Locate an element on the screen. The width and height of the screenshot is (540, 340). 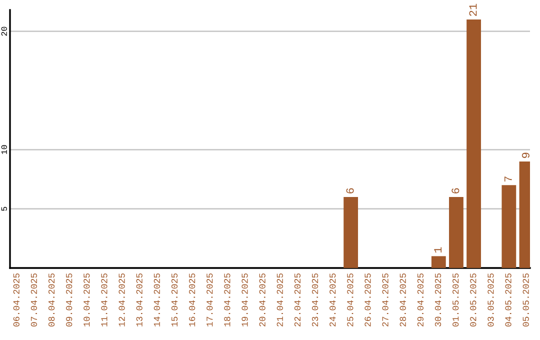
x-tick-label: 12.04.2025 is located at coordinates (121, 299).